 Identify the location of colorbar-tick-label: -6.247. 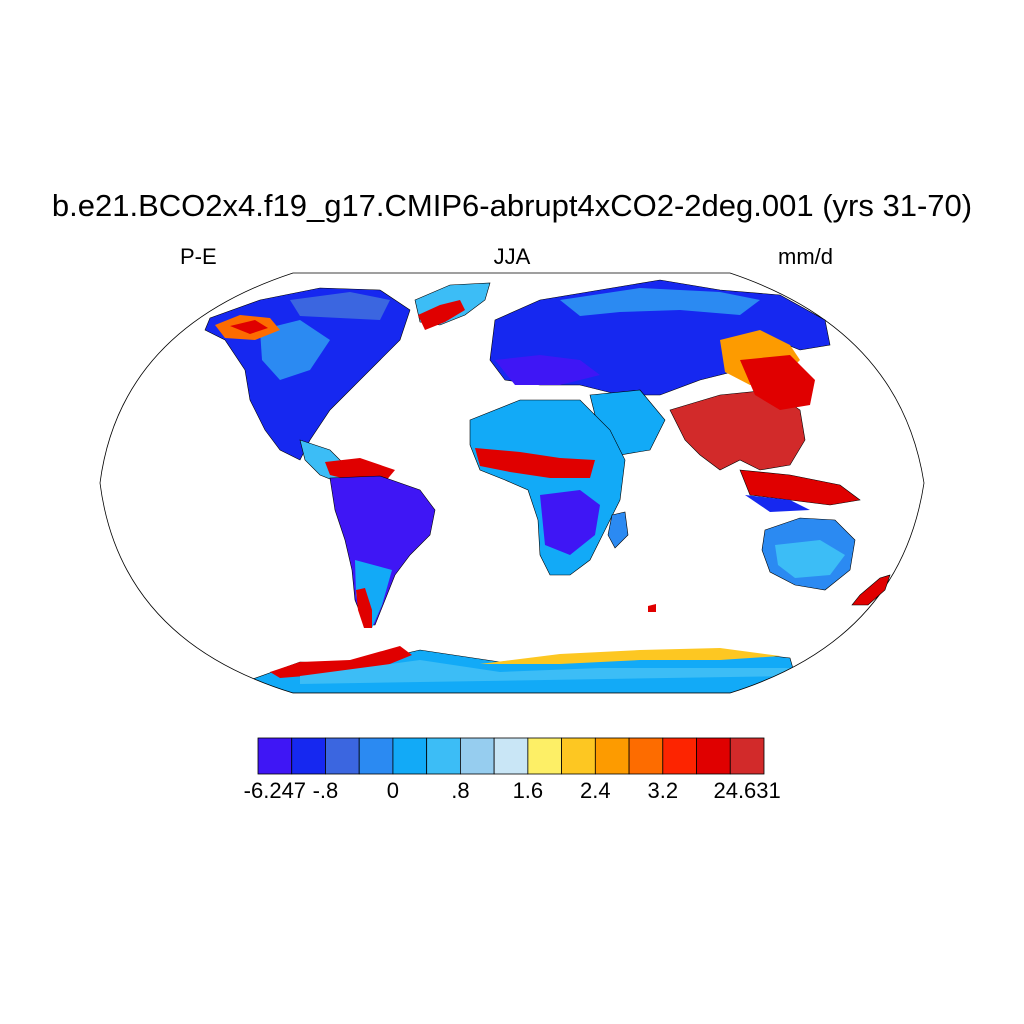
(275, 790).